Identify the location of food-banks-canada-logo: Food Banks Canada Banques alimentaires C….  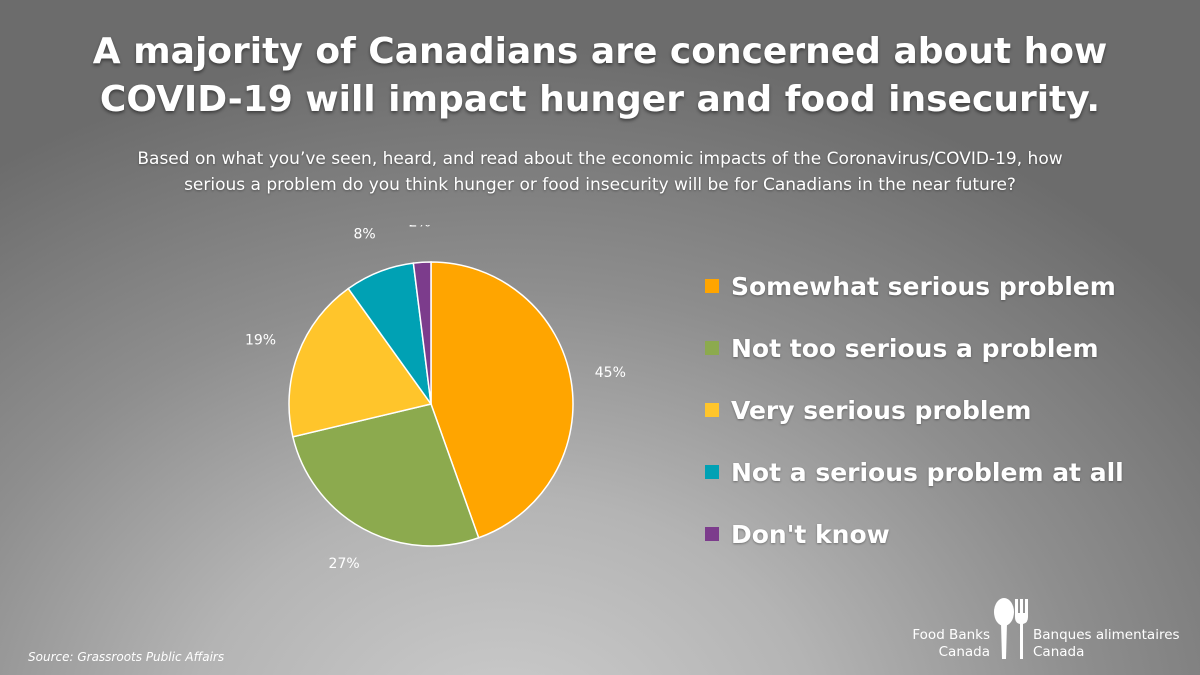
(1047, 632).